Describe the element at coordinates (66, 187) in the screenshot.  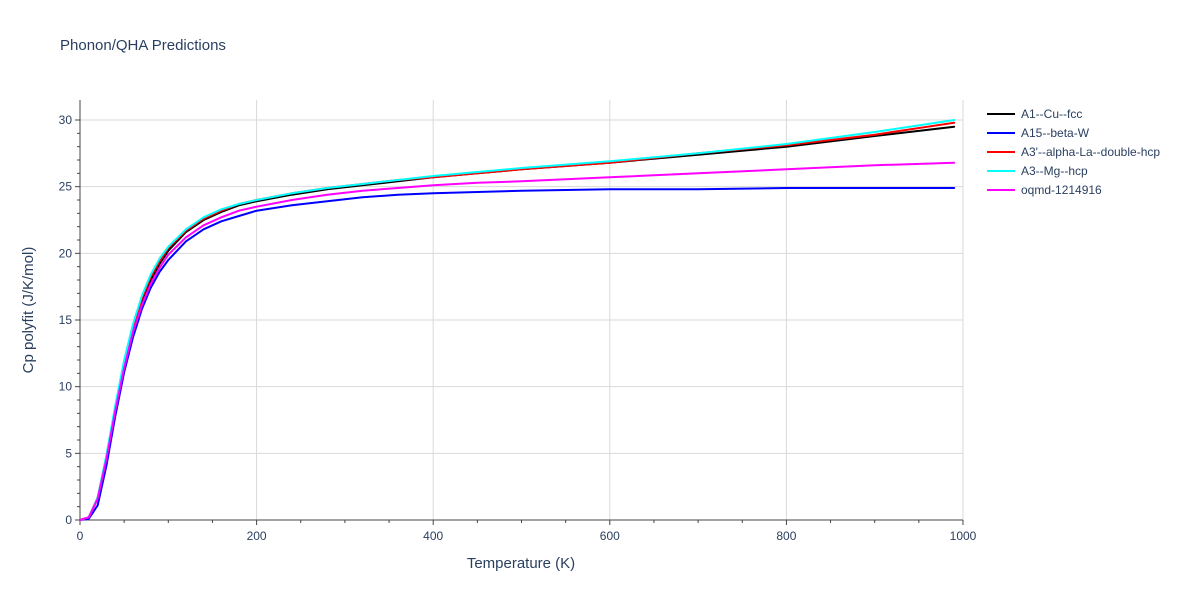
I see `y-tick-label: 25` at that location.